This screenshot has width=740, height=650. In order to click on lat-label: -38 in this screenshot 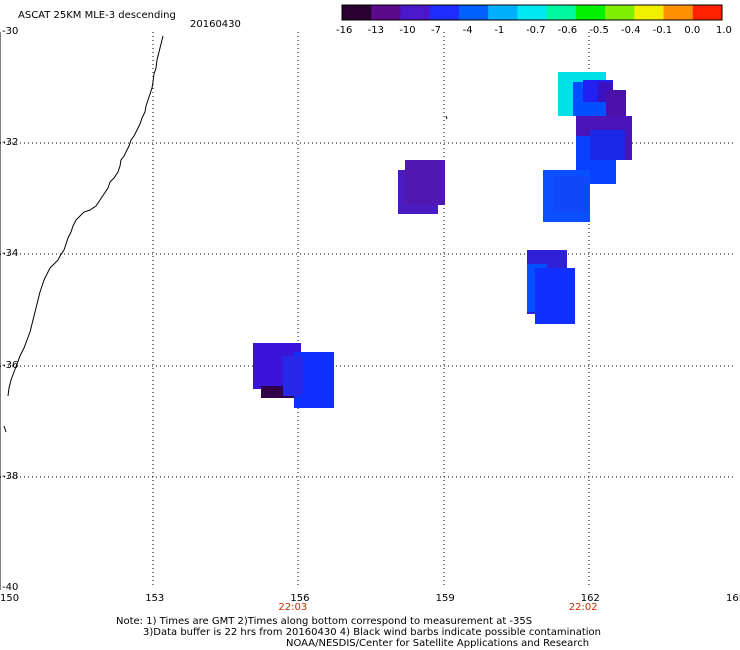, I will do `click(10, 476)`.